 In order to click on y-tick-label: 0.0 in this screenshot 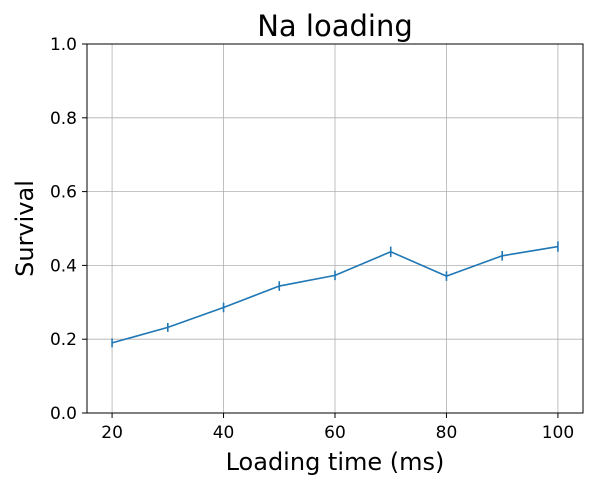, I will do `click(63, 414)`.